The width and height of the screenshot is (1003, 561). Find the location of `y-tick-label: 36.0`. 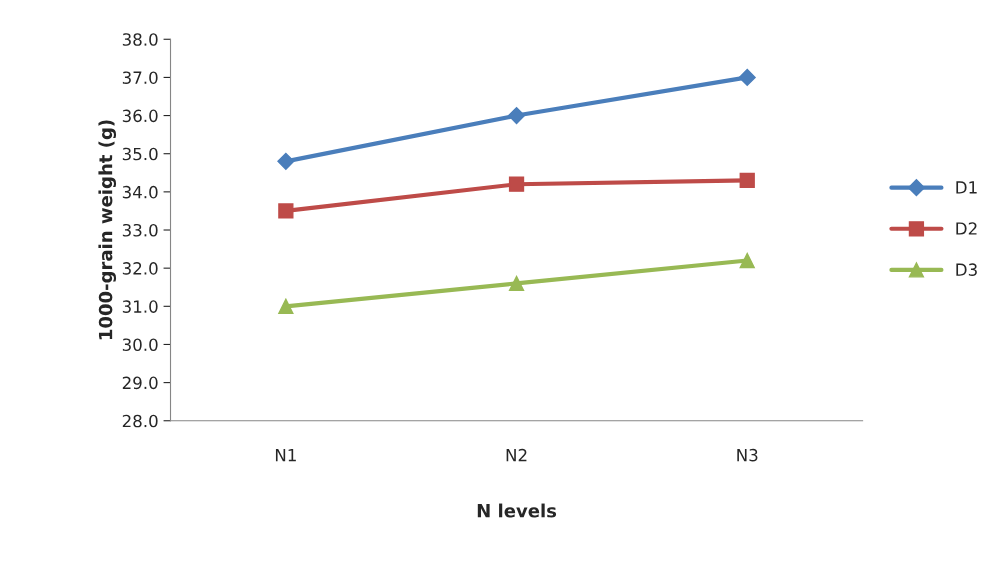

y-tick-label: 36.0 is located at coordinates (140, 116).